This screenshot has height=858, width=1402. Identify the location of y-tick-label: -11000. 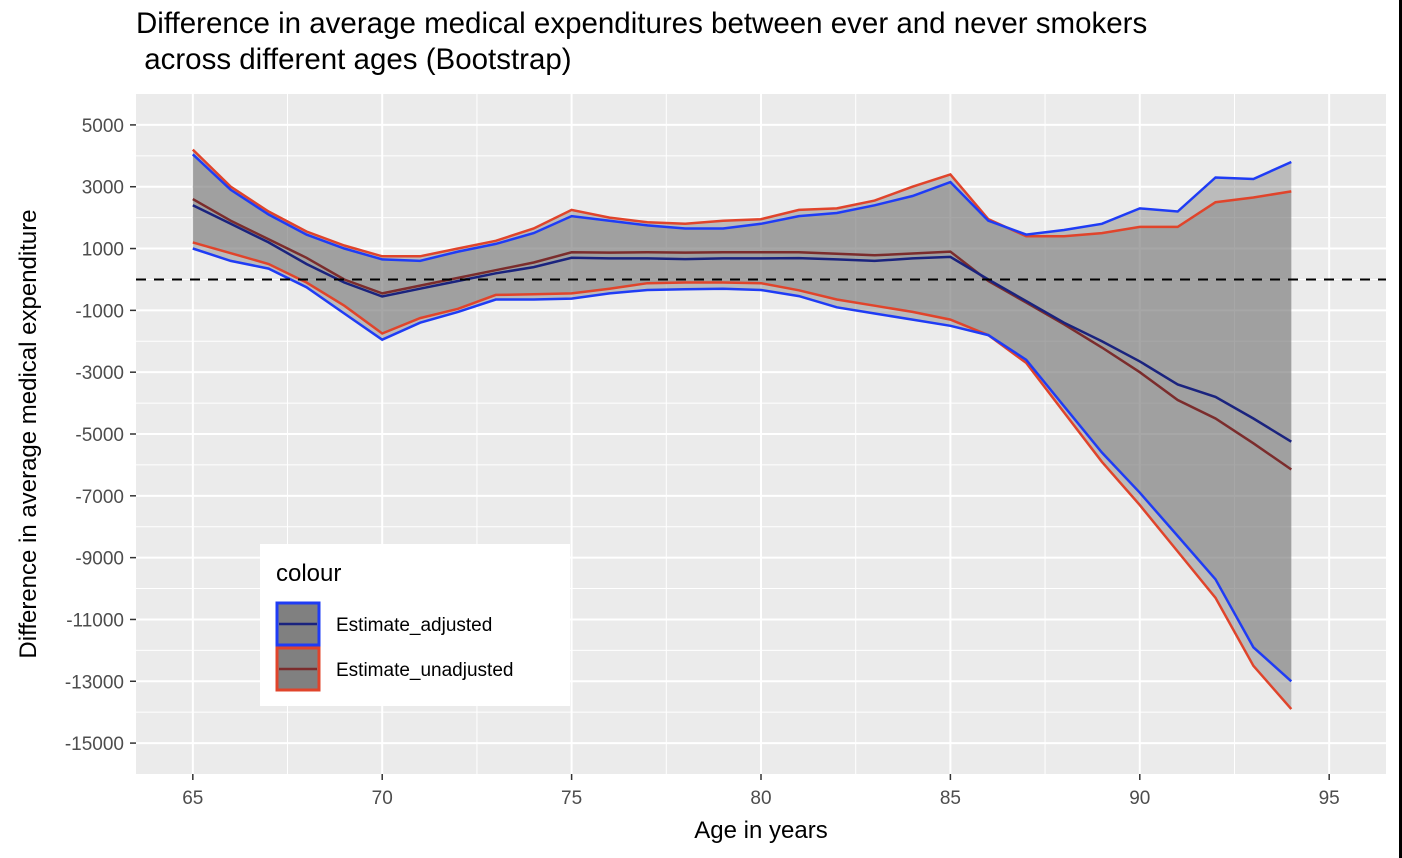
(95, 620).